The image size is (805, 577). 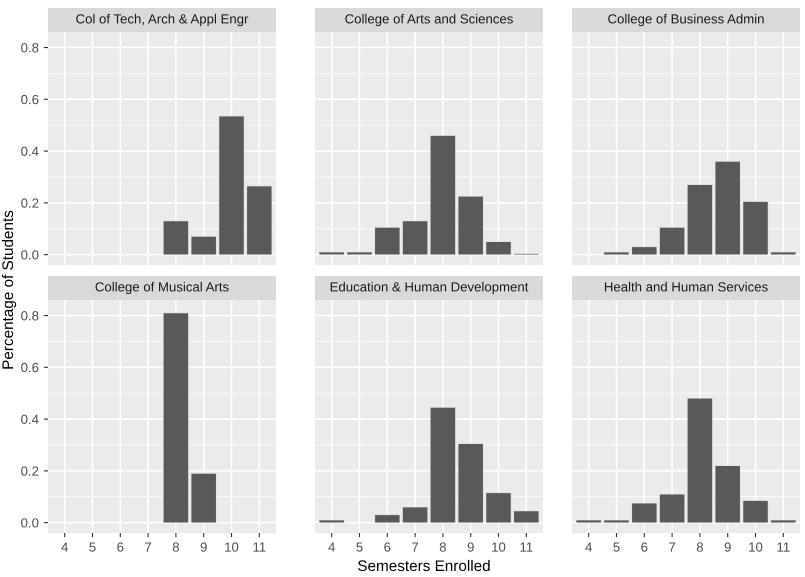 What do you see at coordinates (429, 20) in the screenshot?
I see `chart-title: College of Arts and Sciences` at bounding box center [429, 20].